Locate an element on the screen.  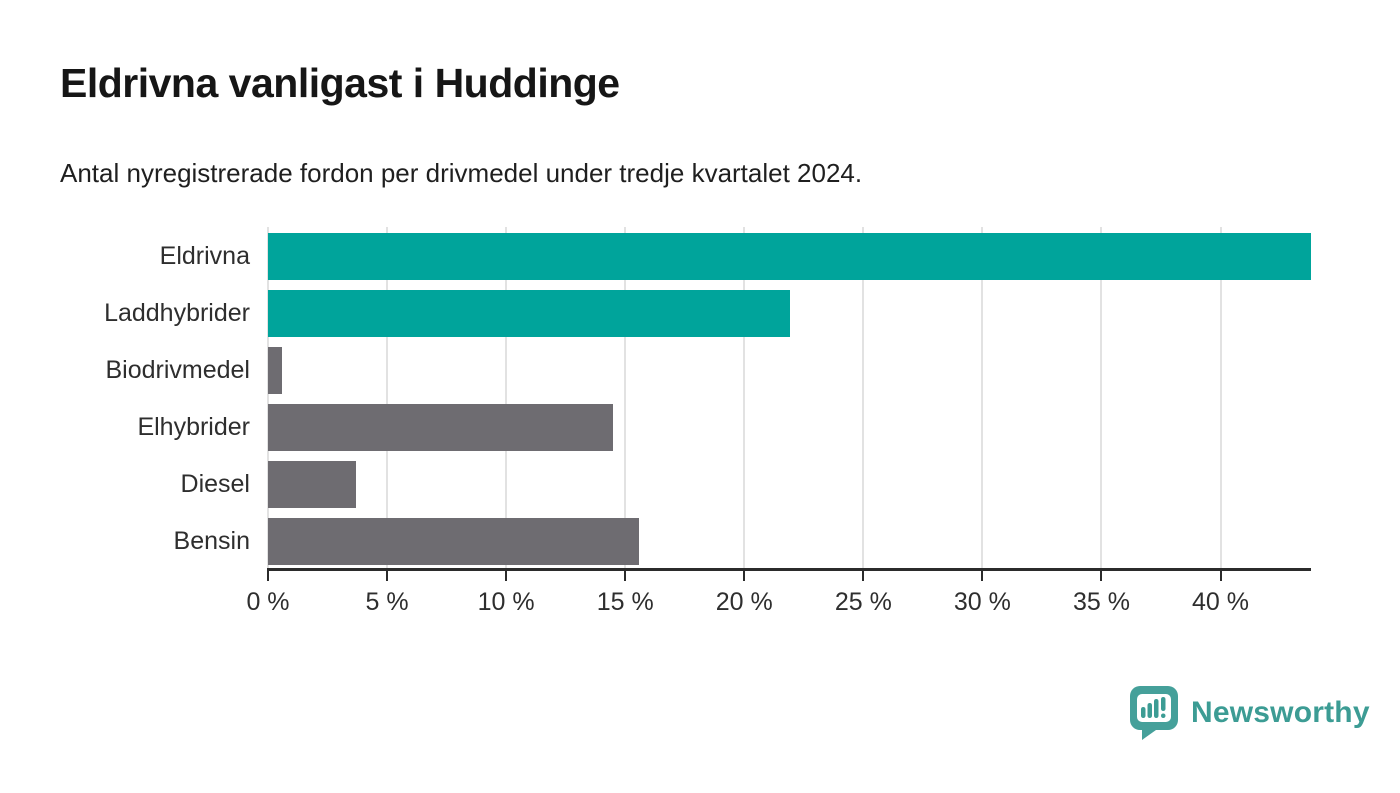
category-label: Laddhybrider is located at coordinates (177, 313).